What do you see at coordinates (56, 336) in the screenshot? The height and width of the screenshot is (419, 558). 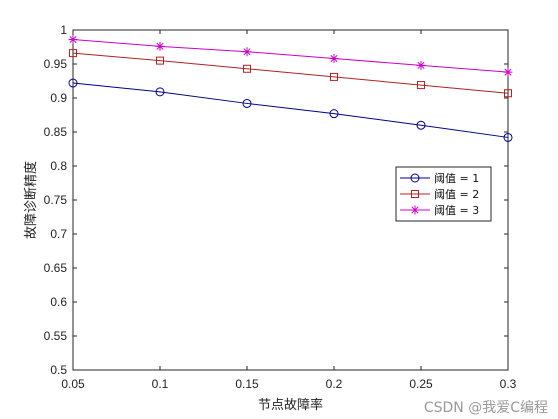 I see `y-tick-label: 0.55` at bounding box center [56, 336].